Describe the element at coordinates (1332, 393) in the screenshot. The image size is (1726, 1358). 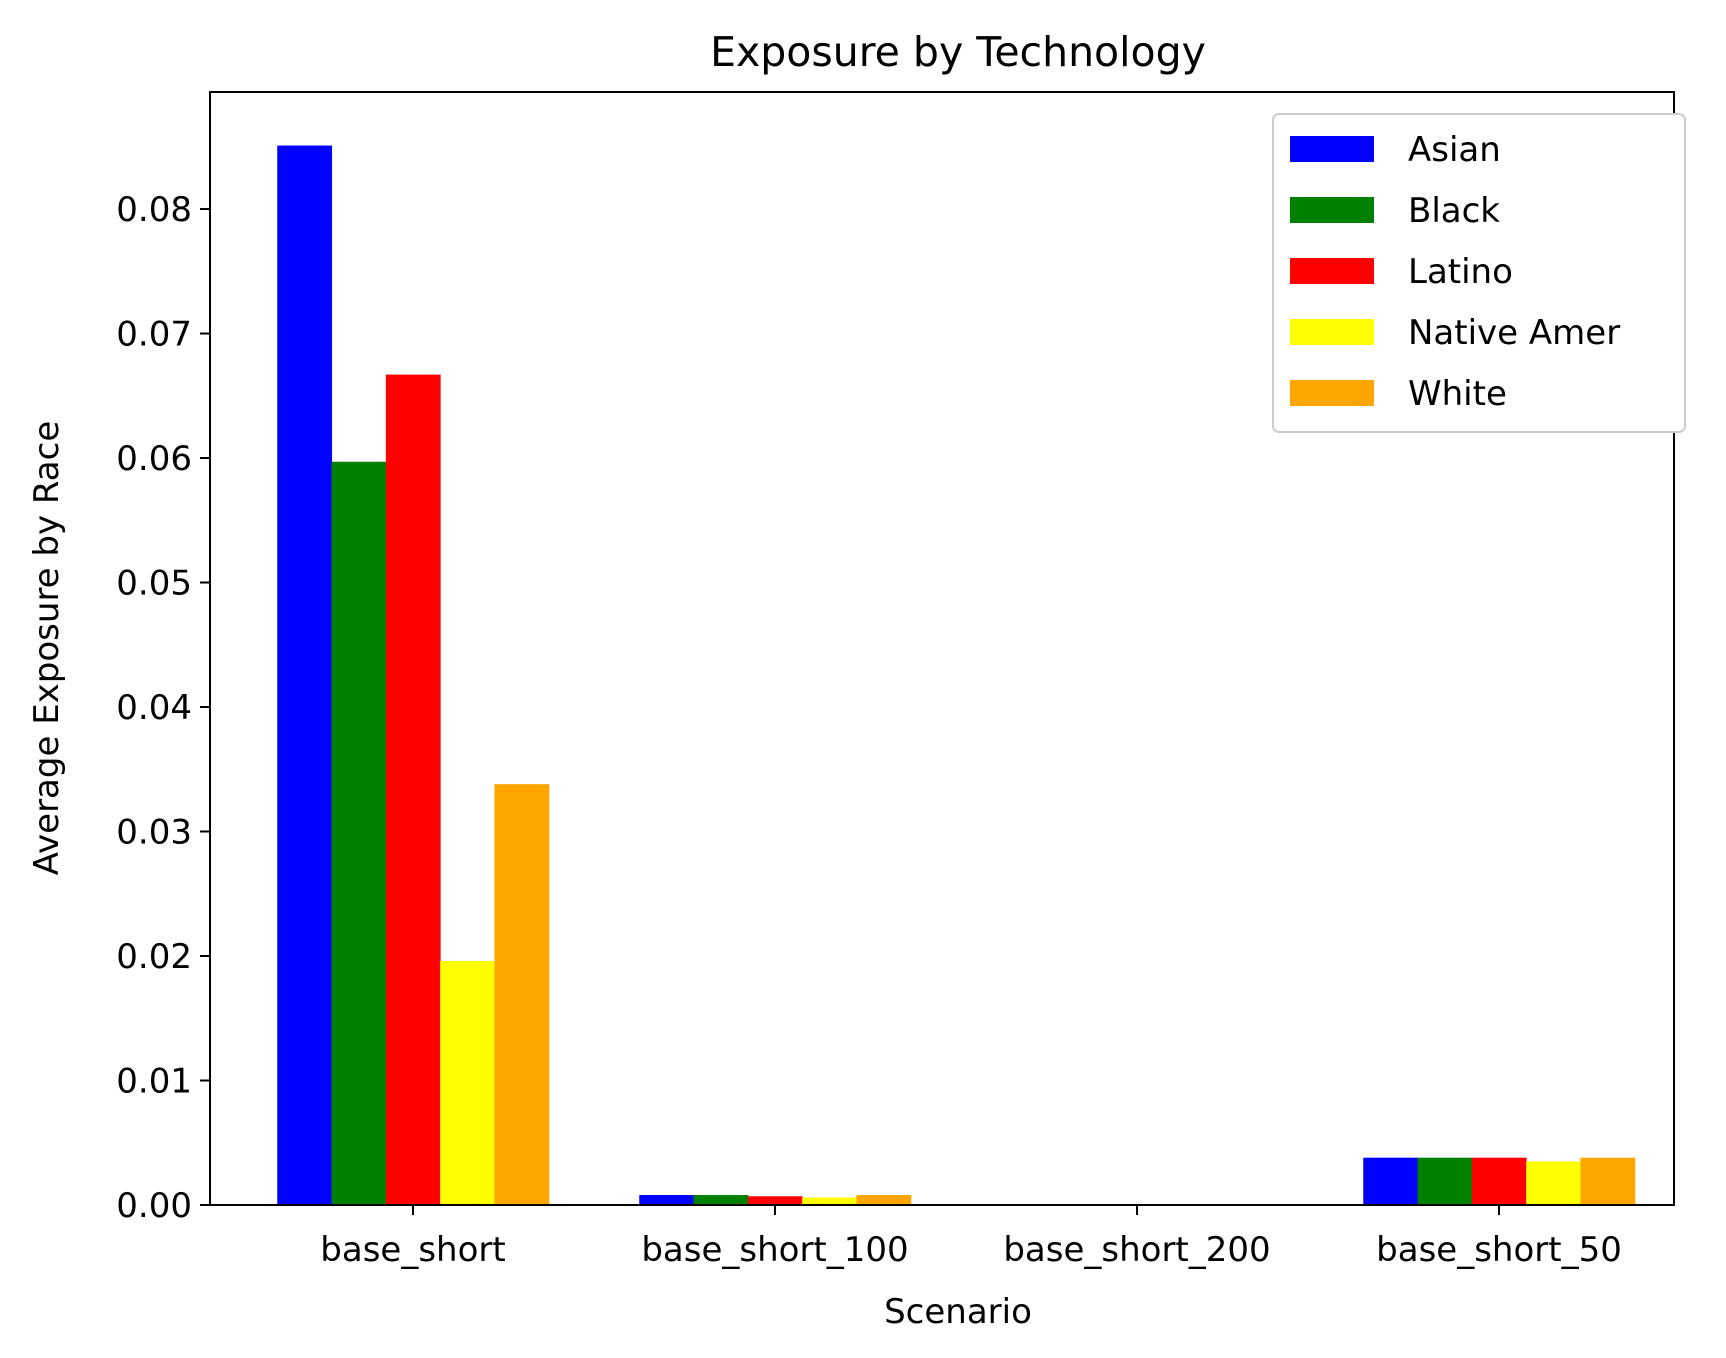
I see `legend-swatch-white` at that location.